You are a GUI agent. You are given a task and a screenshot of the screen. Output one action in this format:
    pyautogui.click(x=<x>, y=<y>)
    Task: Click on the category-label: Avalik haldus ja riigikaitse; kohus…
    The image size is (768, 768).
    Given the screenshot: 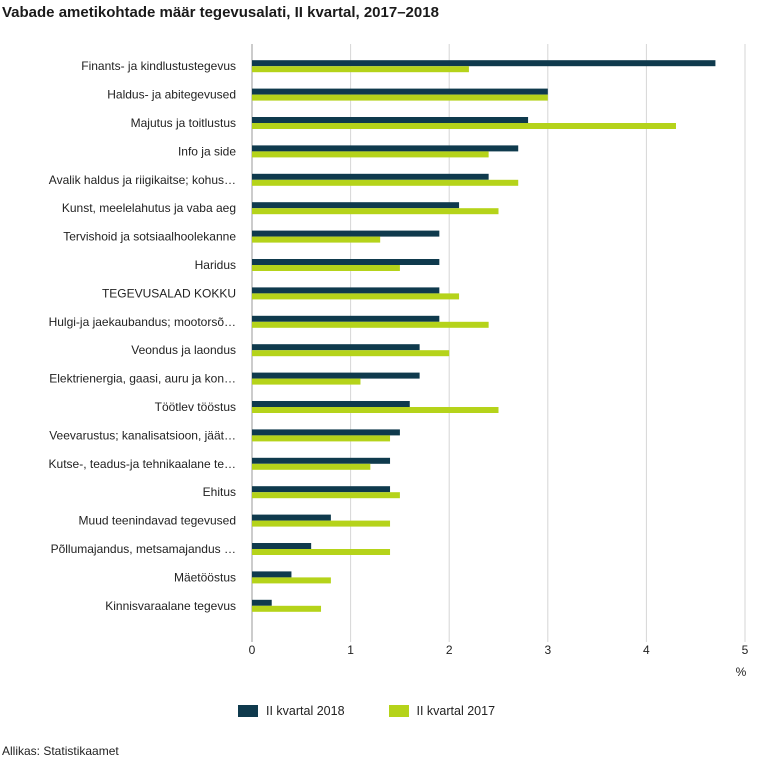 What is the action you would take?
    pyautogui.click(x=142, y=180)
    